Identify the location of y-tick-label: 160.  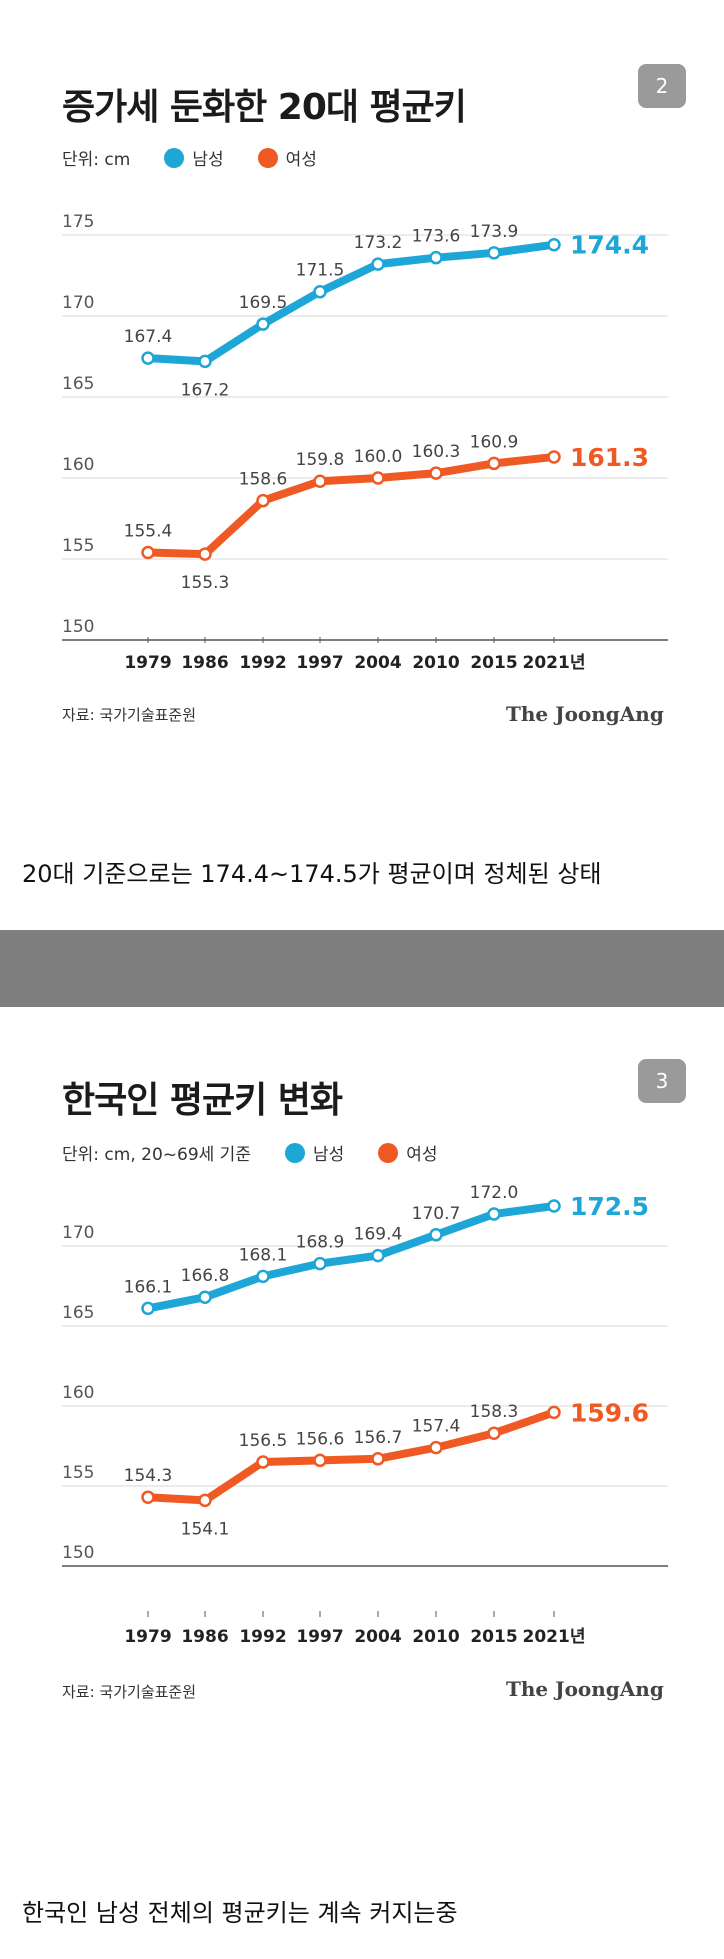
(78, 465).